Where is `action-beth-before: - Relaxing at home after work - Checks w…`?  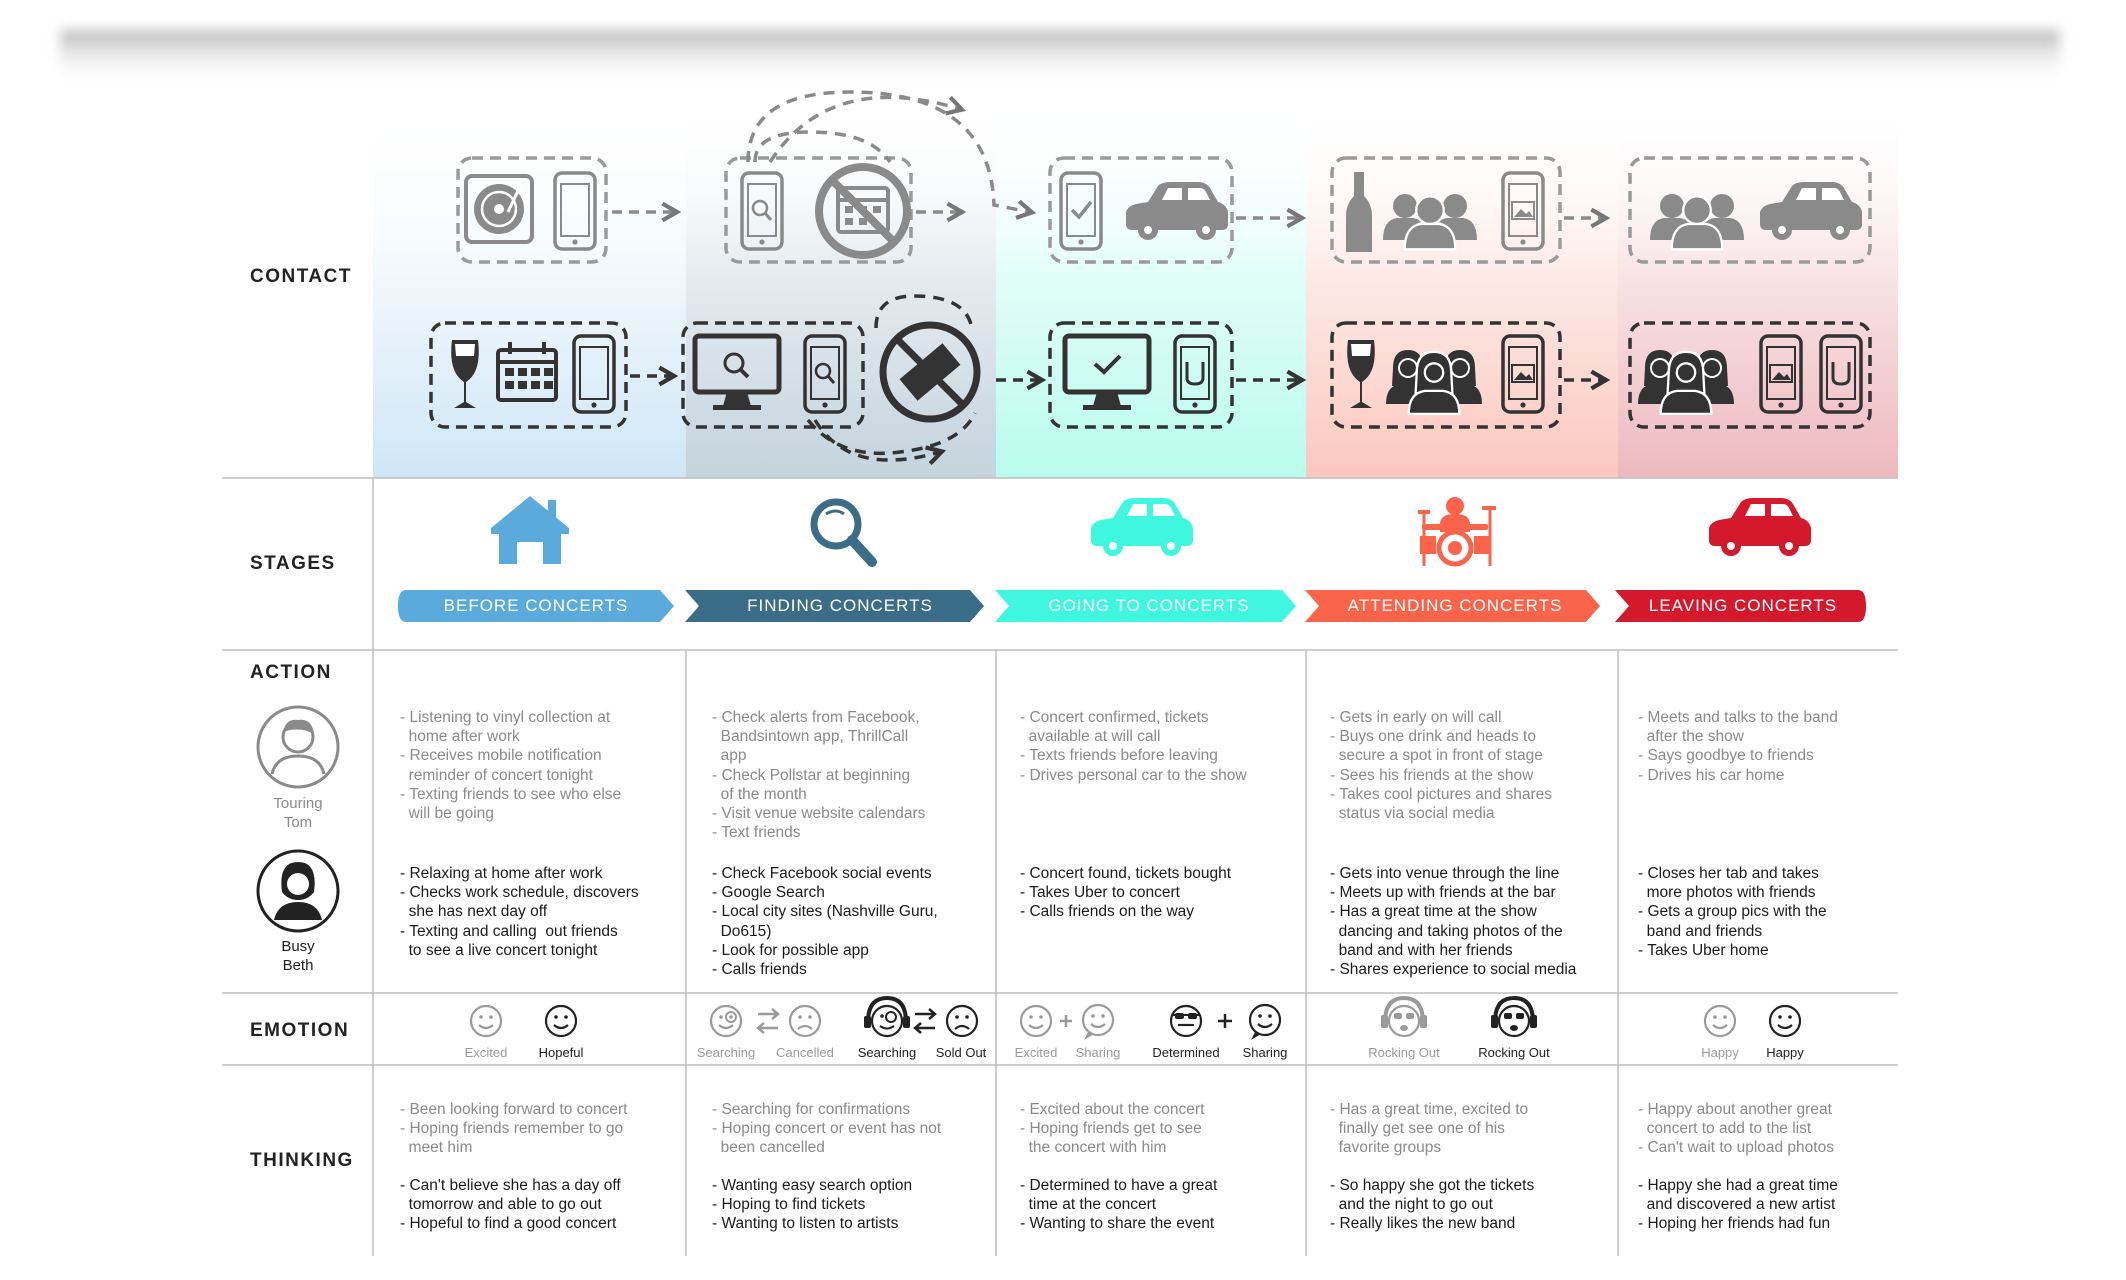 action-beth-before: - Relaxing at home after work - Checks w… is located at coordinates (519, 912).